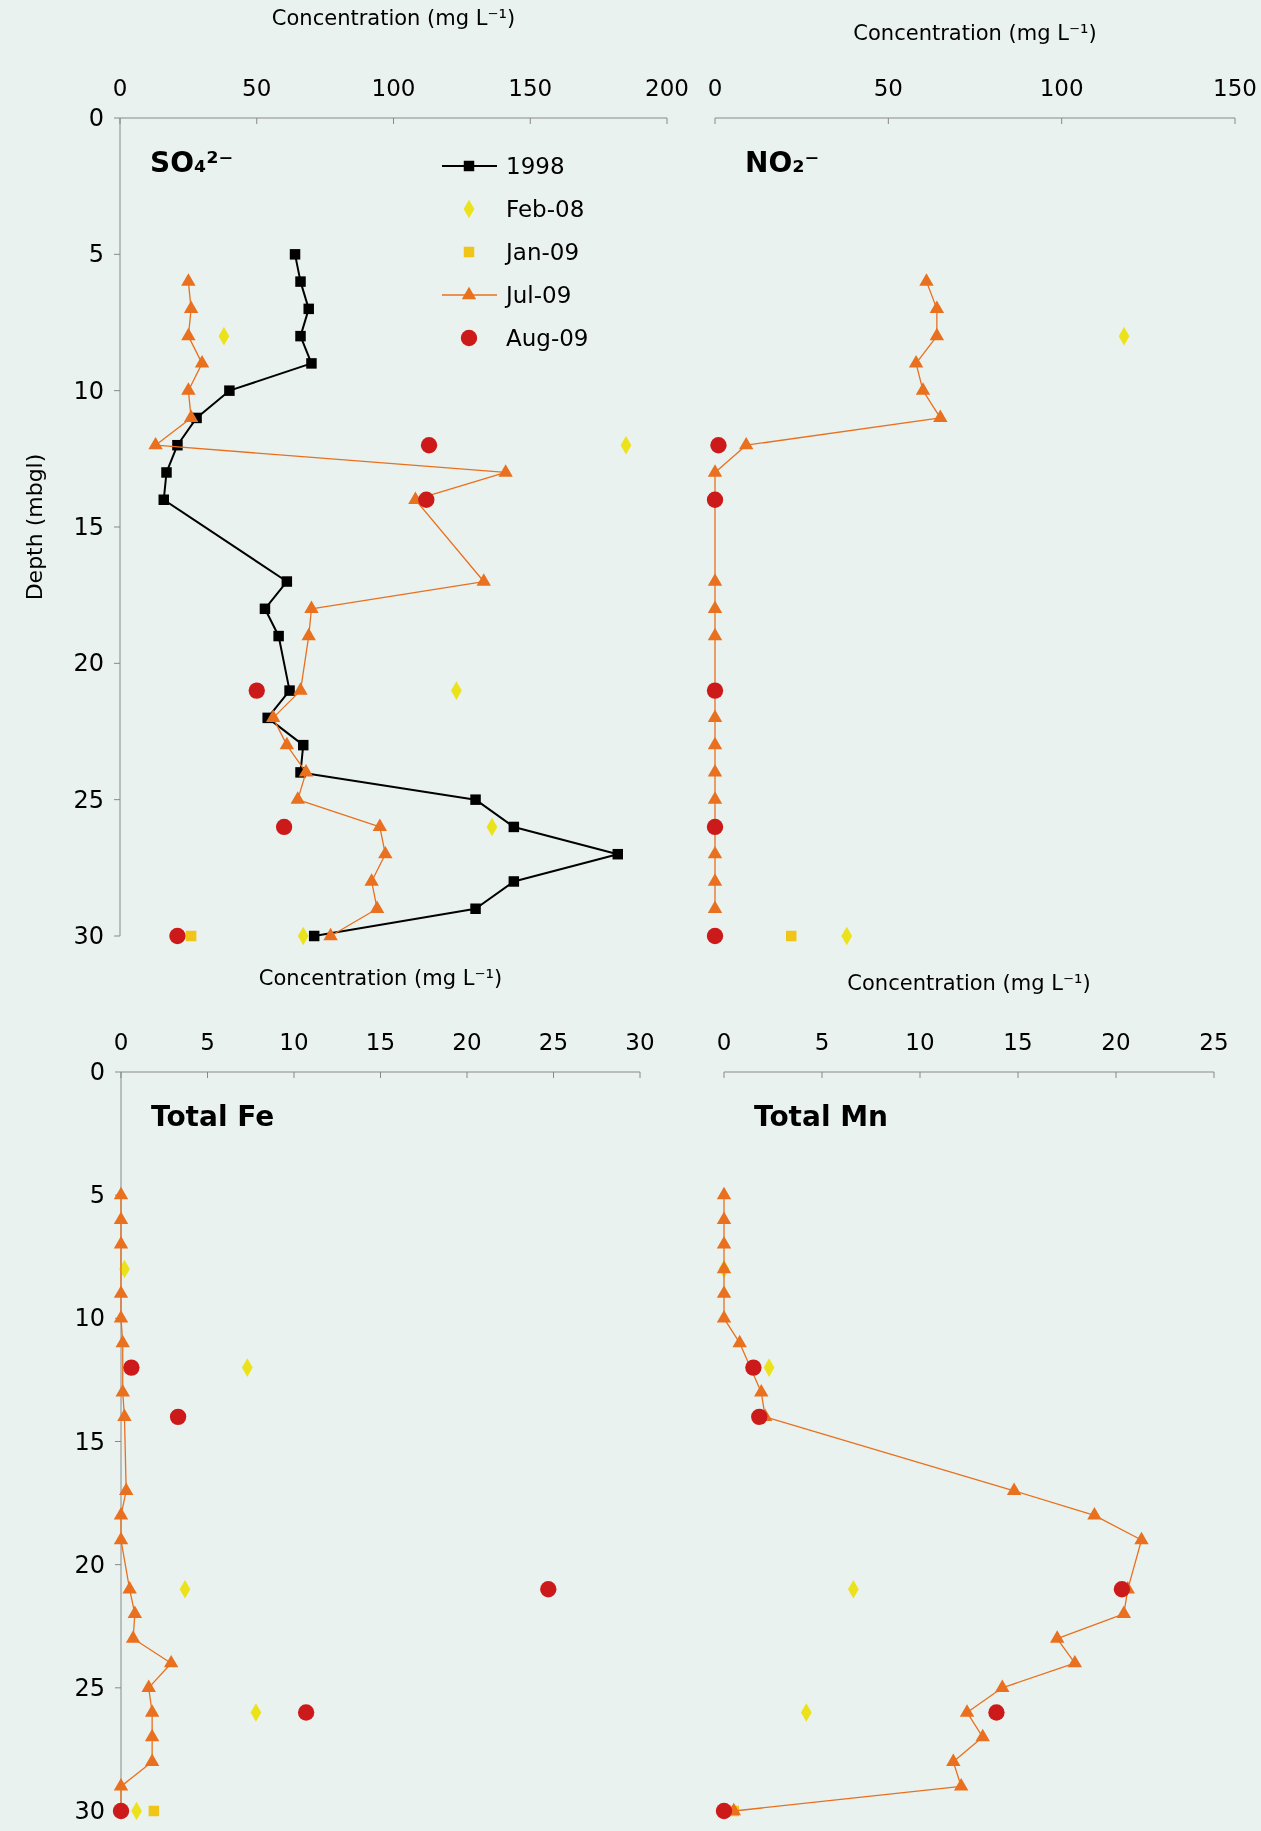 The width and height of the screenshot is (1261, 1831). I want to click on legend-label: Jan-09, so click(542, 252).